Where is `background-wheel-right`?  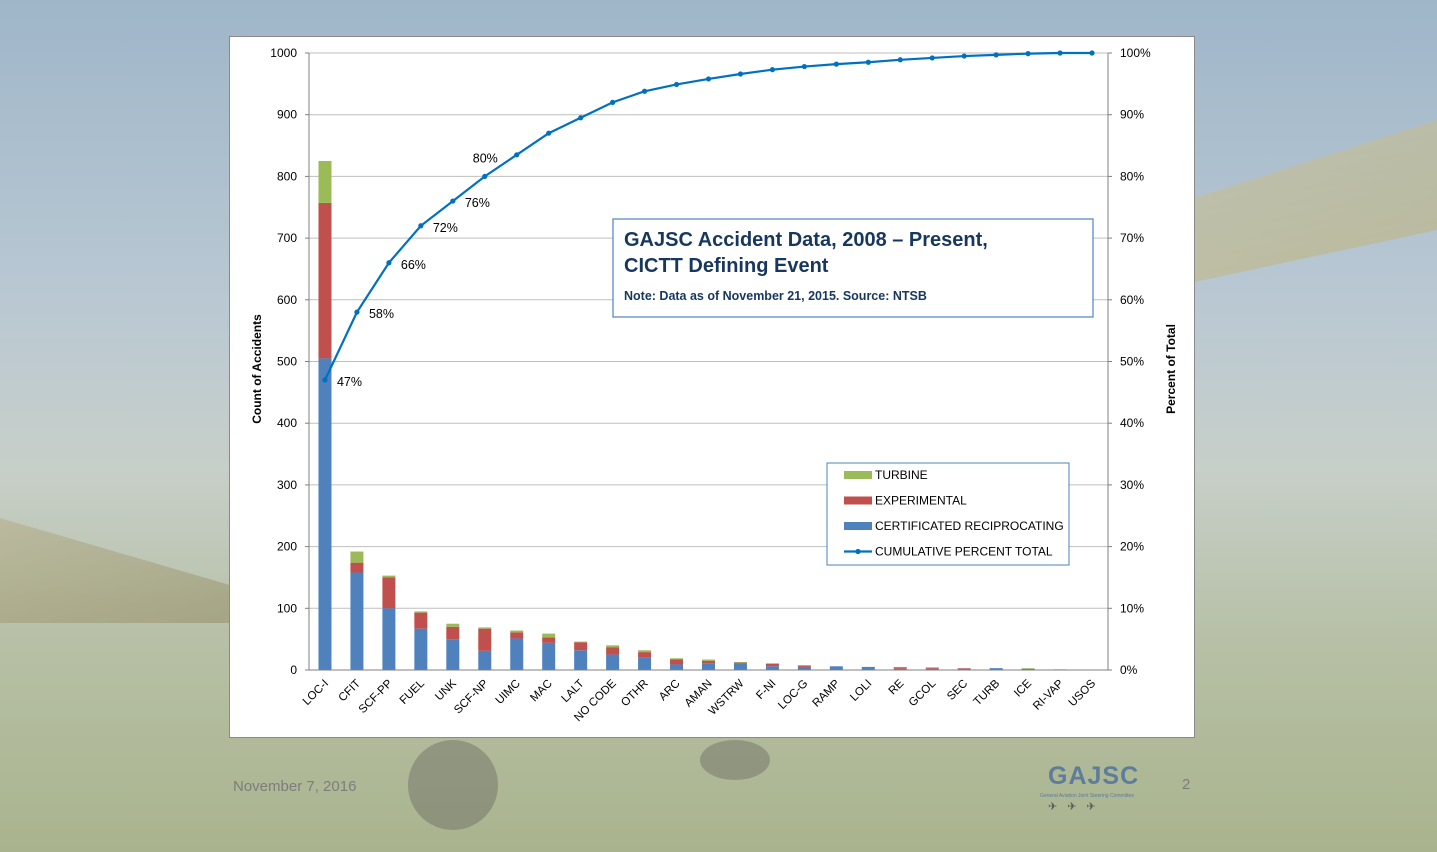
background-wheel-right is located at coordinates (735, 760).